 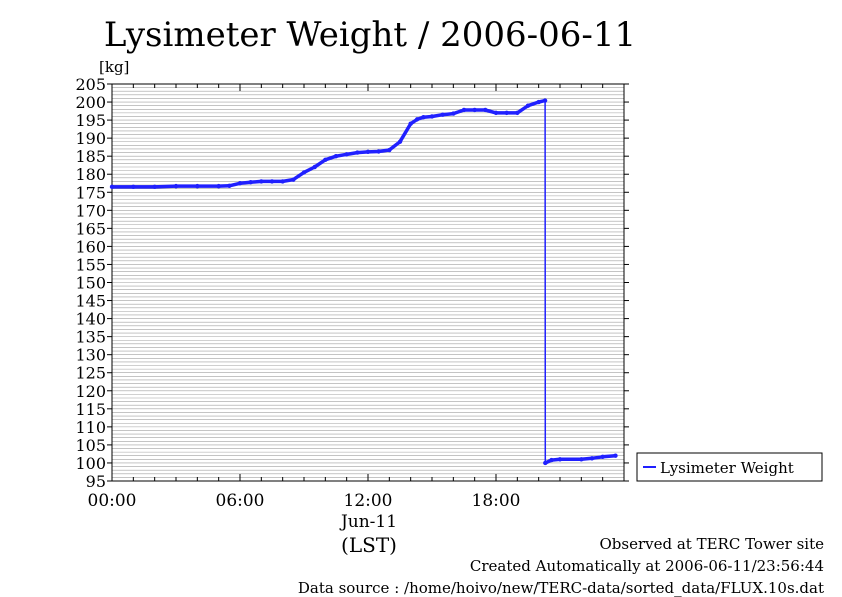 I want to click on y-tick-label: 120, so click(x=90, y=391).